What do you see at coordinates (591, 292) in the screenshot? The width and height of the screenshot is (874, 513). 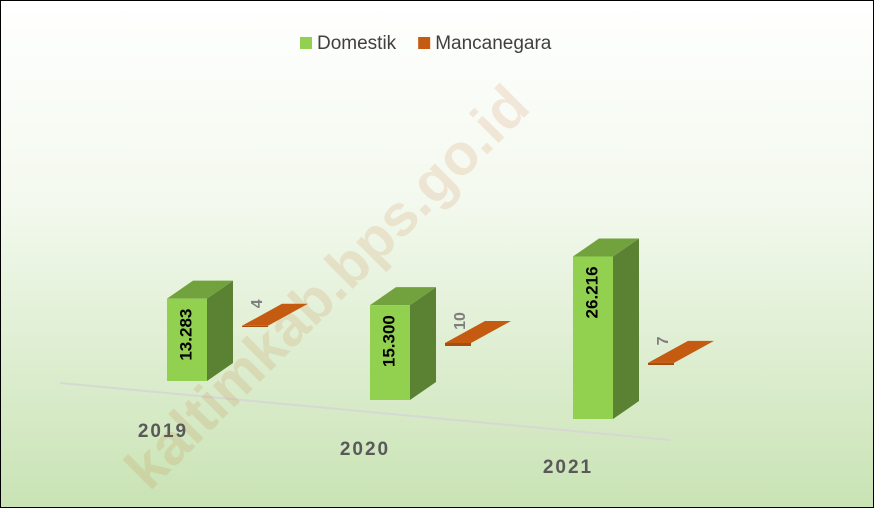 I see `data-label: 26.216` at bounding box center [591, 292].